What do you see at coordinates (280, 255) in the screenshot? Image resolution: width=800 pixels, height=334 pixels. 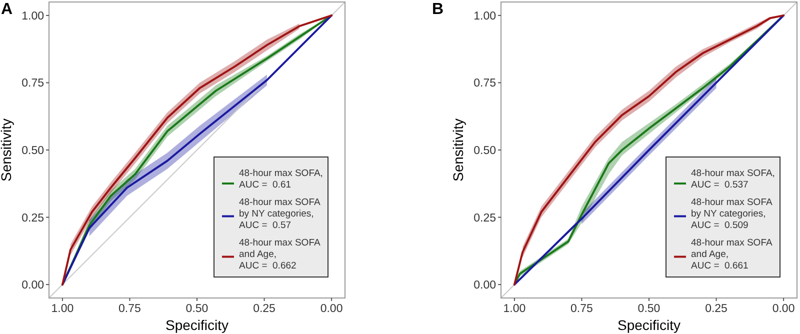 I see `legend-label: 48-hour max SOFA and Age, AUC = 0.662` at bounding box center [280, 255].